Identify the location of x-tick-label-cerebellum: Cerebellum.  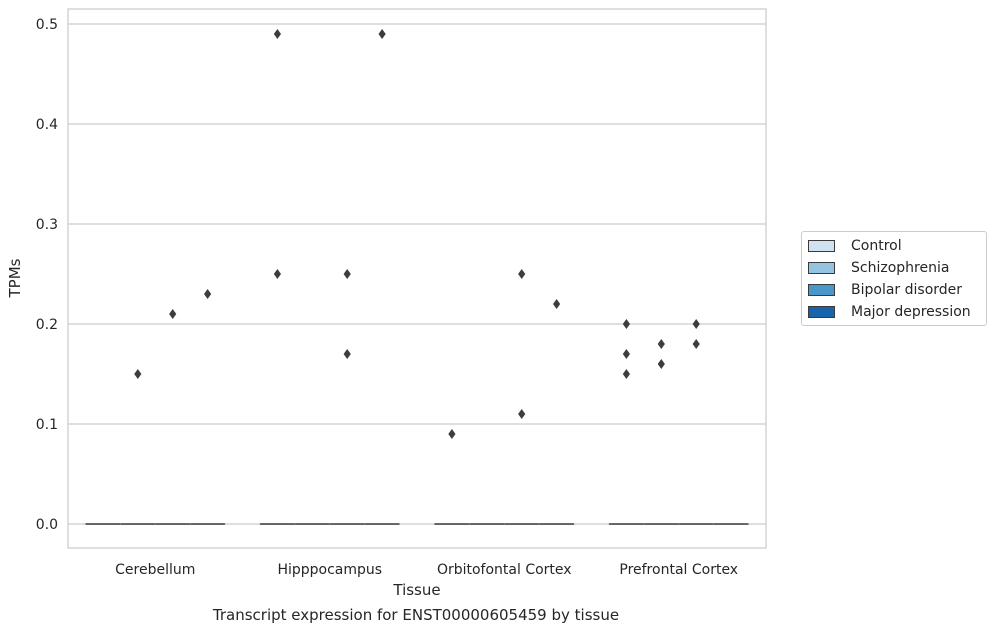
(155, 570).